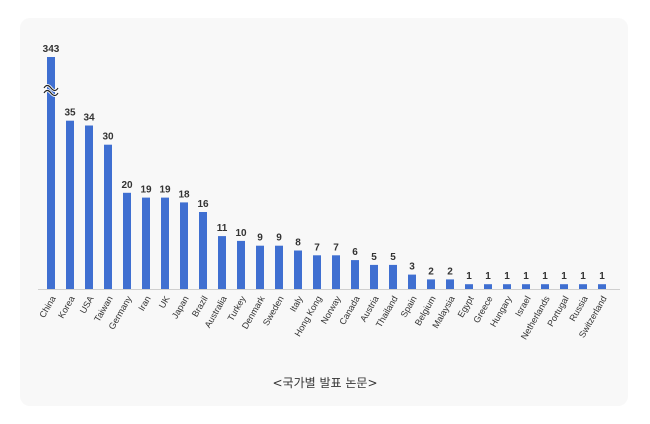 The image size is (650, 424). Describe the element at coordinates (298, 269) in the screenshot. I see `bar-italy` at that location.